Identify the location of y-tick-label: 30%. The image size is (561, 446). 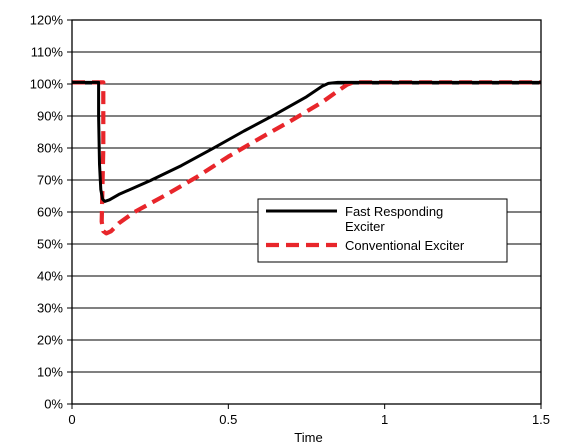
(50, 308).